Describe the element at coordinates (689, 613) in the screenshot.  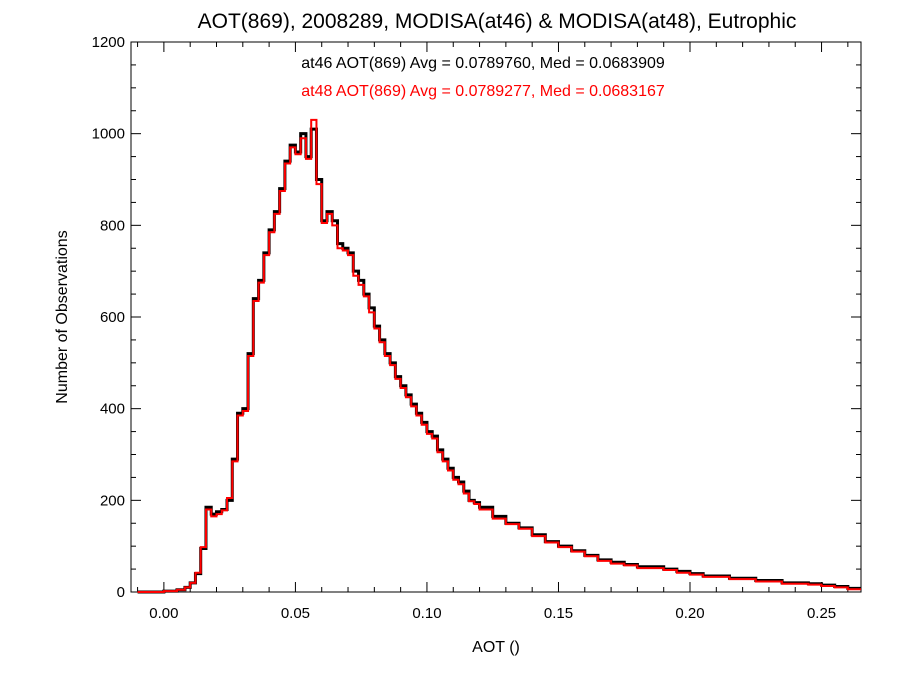
I see `x-tick-label: 0.20` at that location.